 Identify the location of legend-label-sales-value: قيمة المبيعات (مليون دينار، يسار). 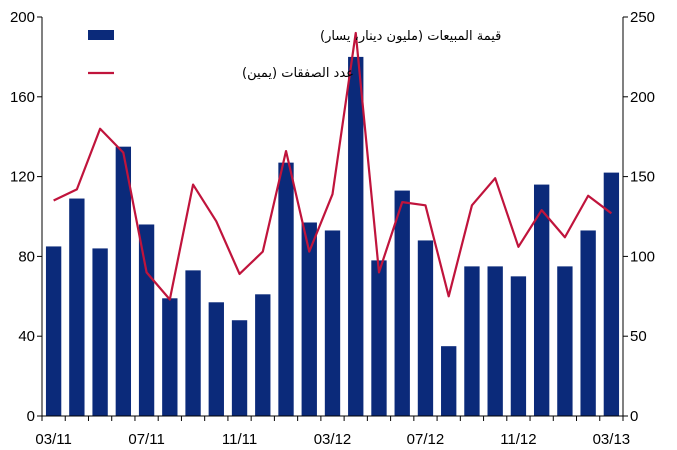
(410, 36).